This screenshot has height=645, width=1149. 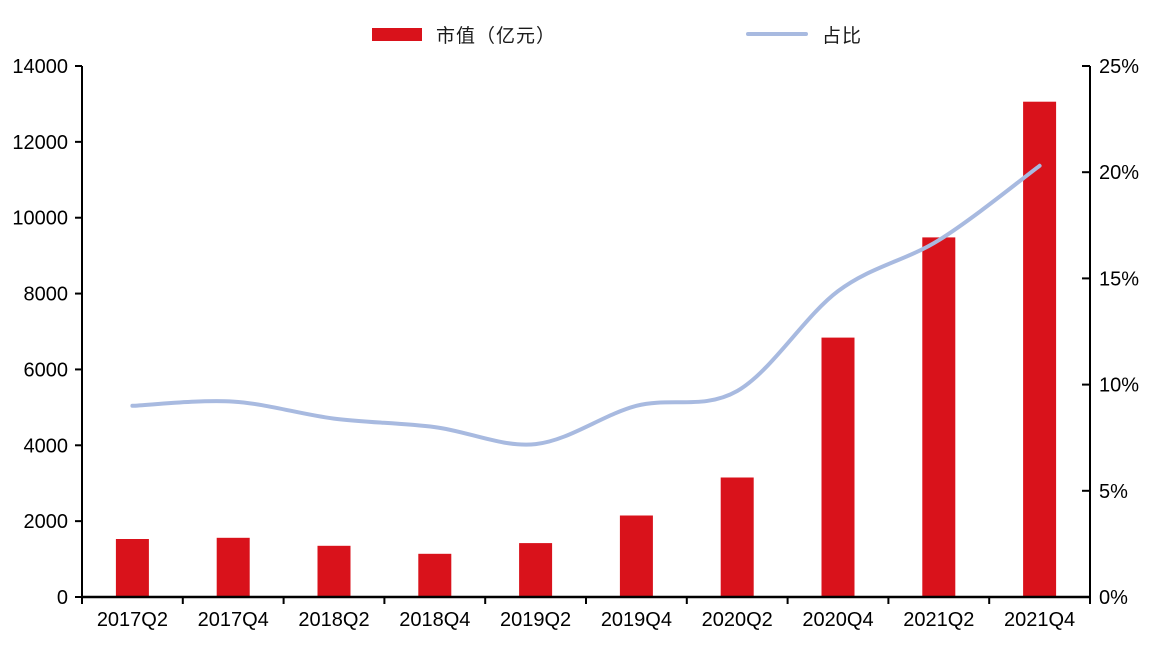 What do you see at coordinates (938, 620) in the screenshot?
I see `x-axis-label-2021Q2: 2021Q2` at bounding box center [938, 620].